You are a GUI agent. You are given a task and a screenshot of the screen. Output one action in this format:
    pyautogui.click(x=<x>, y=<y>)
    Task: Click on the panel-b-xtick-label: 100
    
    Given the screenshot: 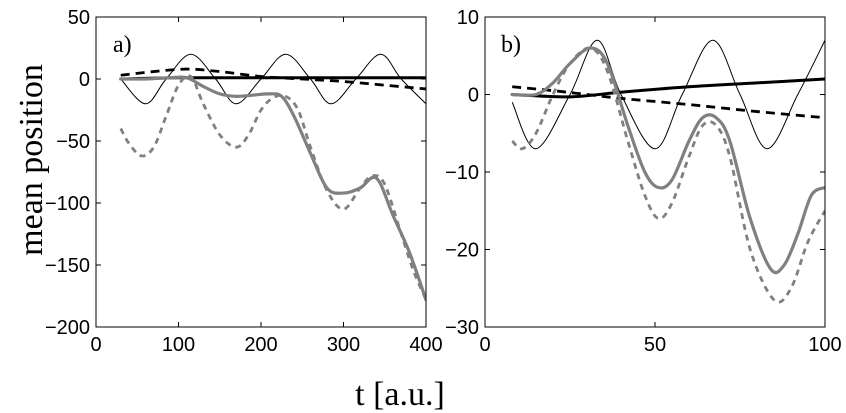 What is the action you would take?
    pyautogui.click(x=824, y=345)
    